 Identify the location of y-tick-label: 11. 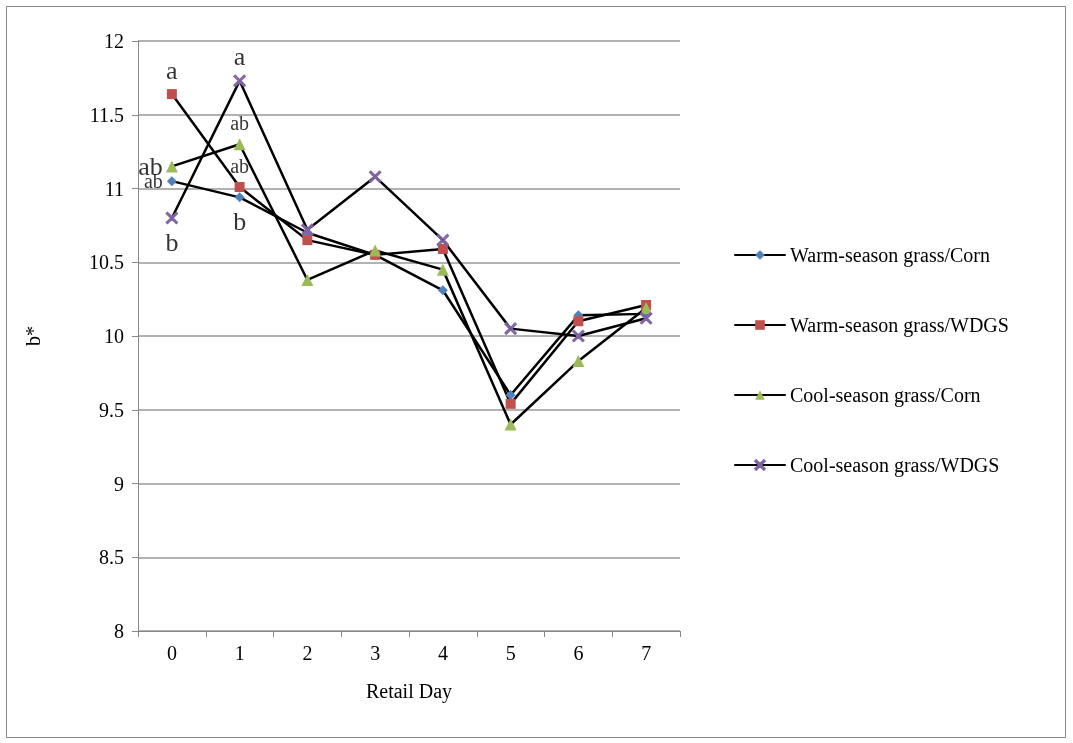
(114, 188).